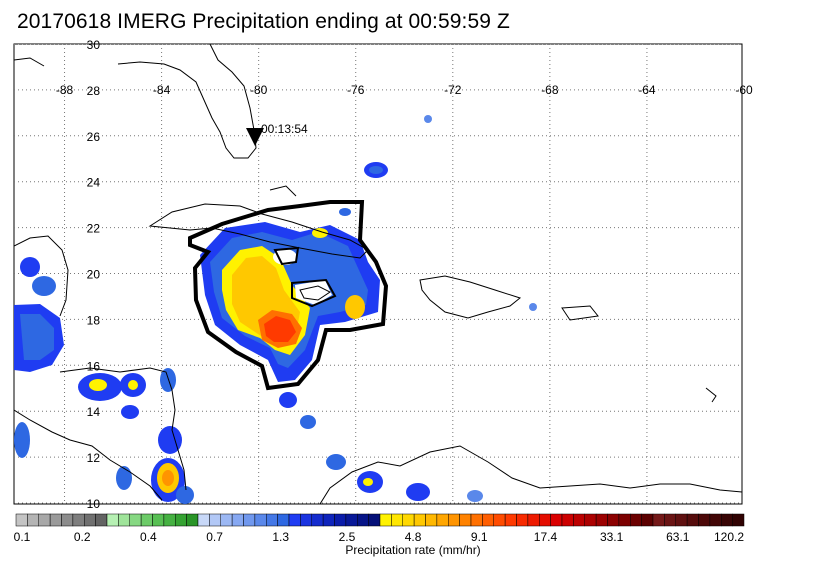 This screenshot has width=826, height=571. What do you see at coordinates (546, 537) in the screenshot?
I see `colorbar-tick-label: 17.4` at bounding box center [546, 537].